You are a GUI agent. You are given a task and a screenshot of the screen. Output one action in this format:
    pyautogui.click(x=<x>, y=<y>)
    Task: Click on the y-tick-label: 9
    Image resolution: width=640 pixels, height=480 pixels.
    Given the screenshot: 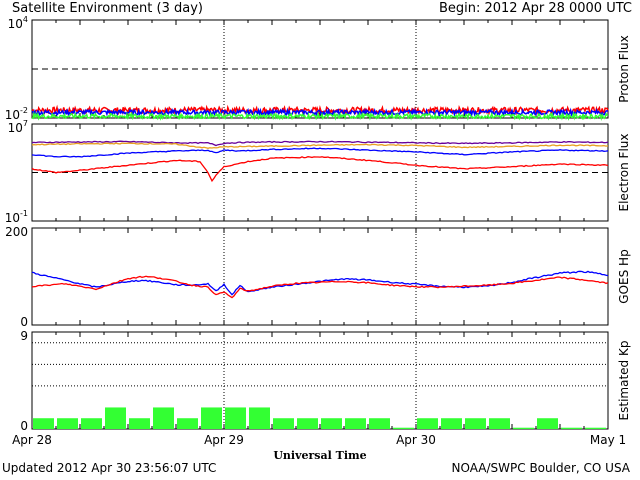 What is the action you would take?
    pyautogui.click(x=24, y=336)
    